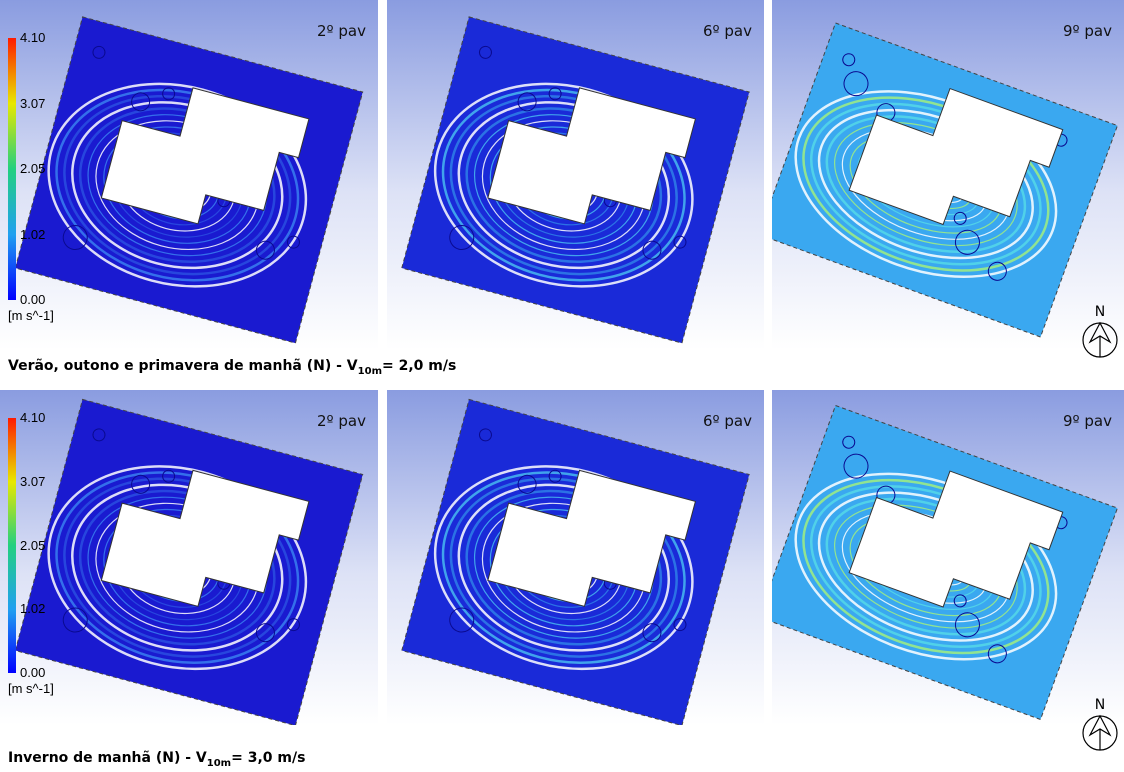 Image resolution: width=1124 pixels, height=772 pixels. I want to click on caption: Inverno de manhã (N) - V10m= 3,0 m/s, so click(156, 759).